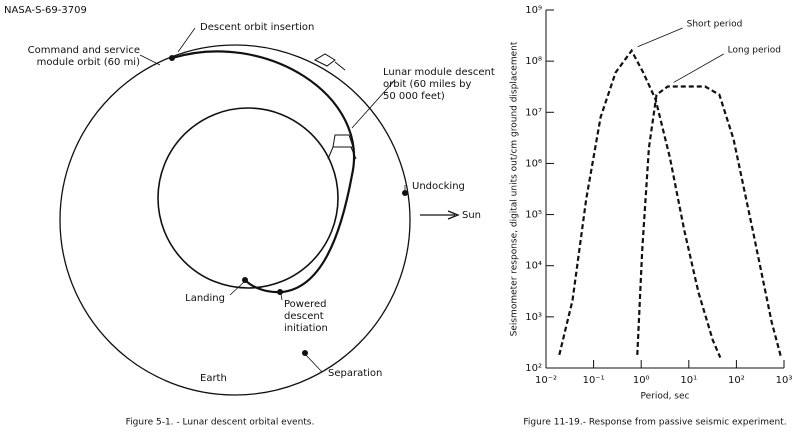 The image size is (800, 435). Describe the element at coordinates (304, 316) in the screenshot. I see `diagram-label: descent` at that location.